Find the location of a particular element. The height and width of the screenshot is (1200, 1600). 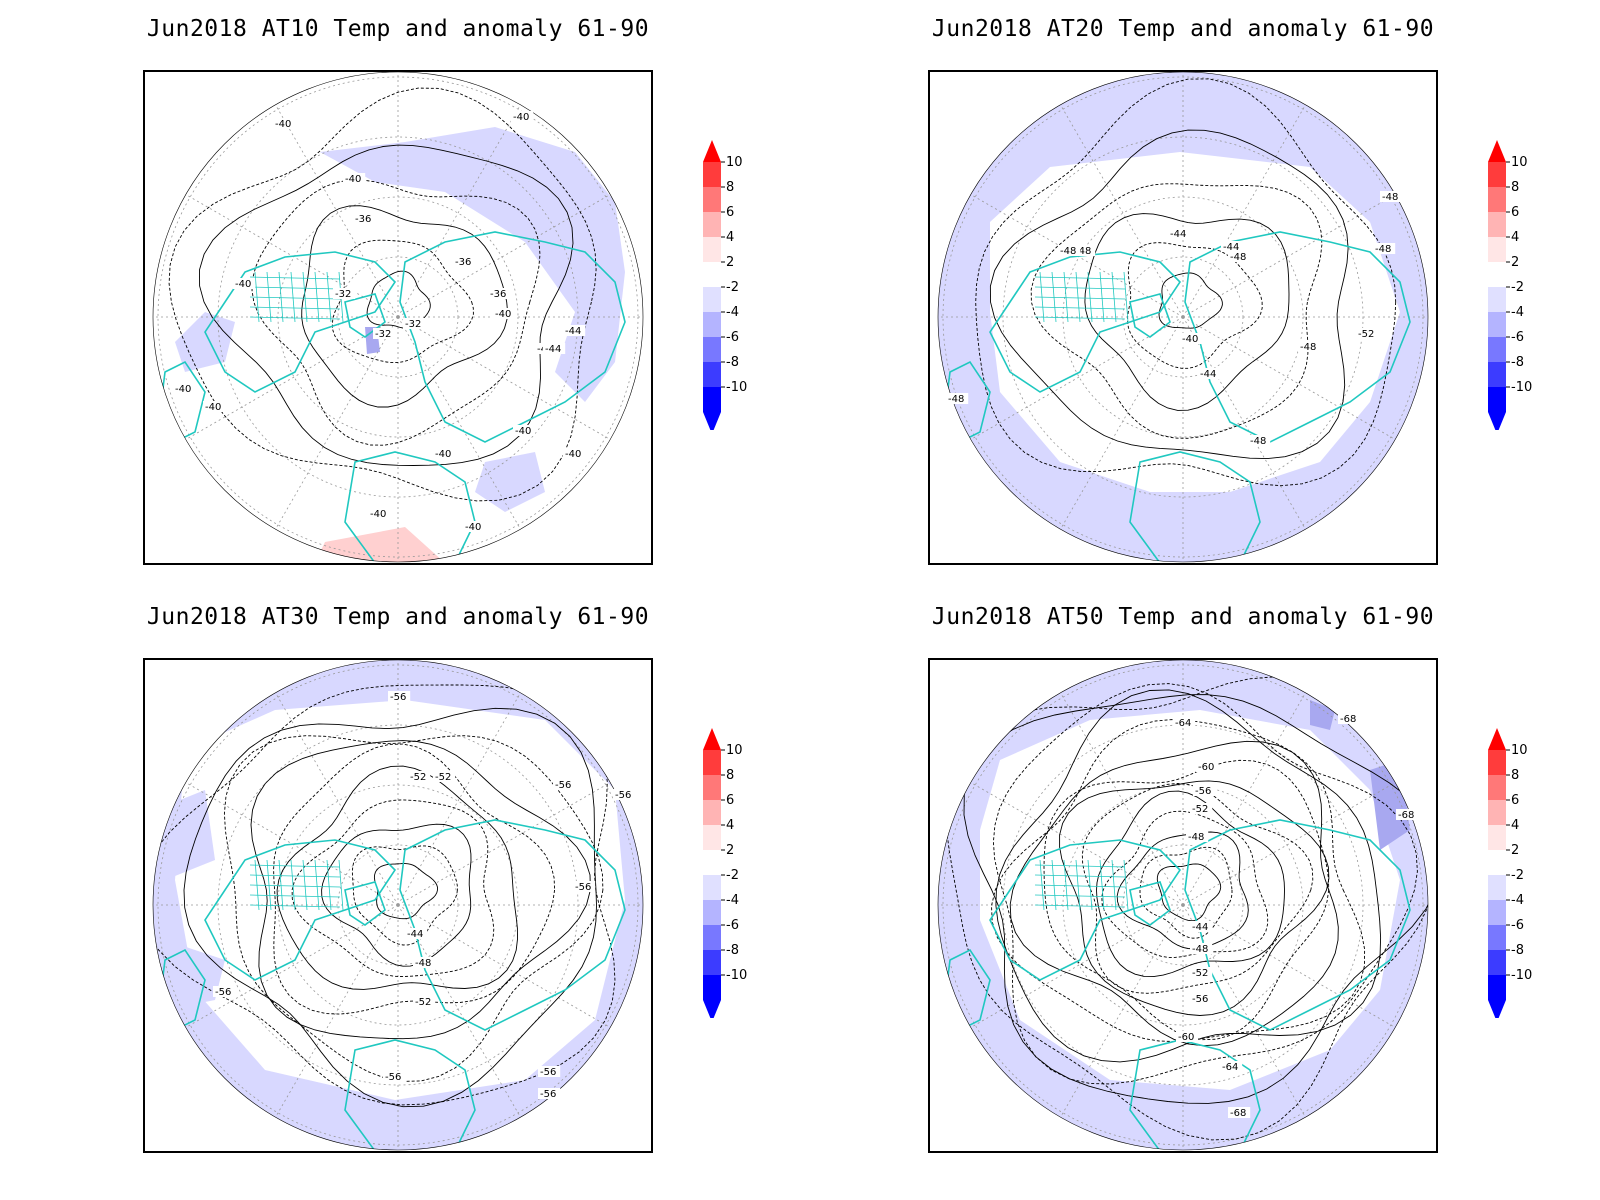

map-svg: -56 -52 -52 -56 -56 -56 -44 -48 -52 -56 -56 -56 -56 is located at coordinates (398, 905).